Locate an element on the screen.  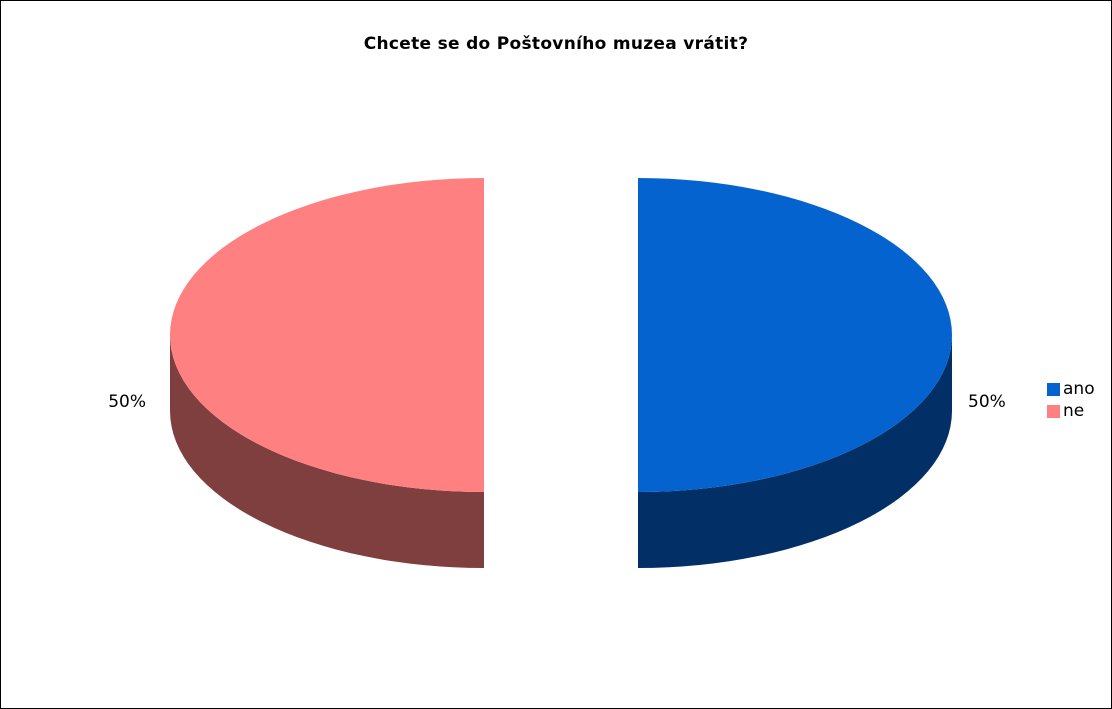
legend-swatch-ne is located at coordinates (1053, 411).